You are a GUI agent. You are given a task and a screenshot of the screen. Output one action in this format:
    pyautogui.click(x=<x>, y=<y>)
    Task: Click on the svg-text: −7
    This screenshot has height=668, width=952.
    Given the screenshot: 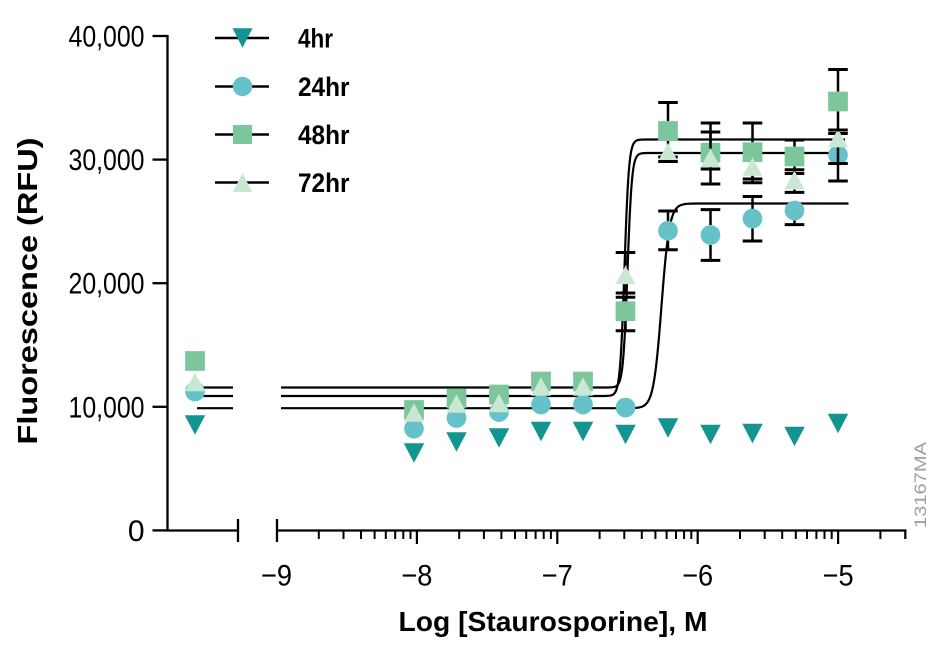 What is the action you would take?
    pyautogui.click(x=557, y=576)
    